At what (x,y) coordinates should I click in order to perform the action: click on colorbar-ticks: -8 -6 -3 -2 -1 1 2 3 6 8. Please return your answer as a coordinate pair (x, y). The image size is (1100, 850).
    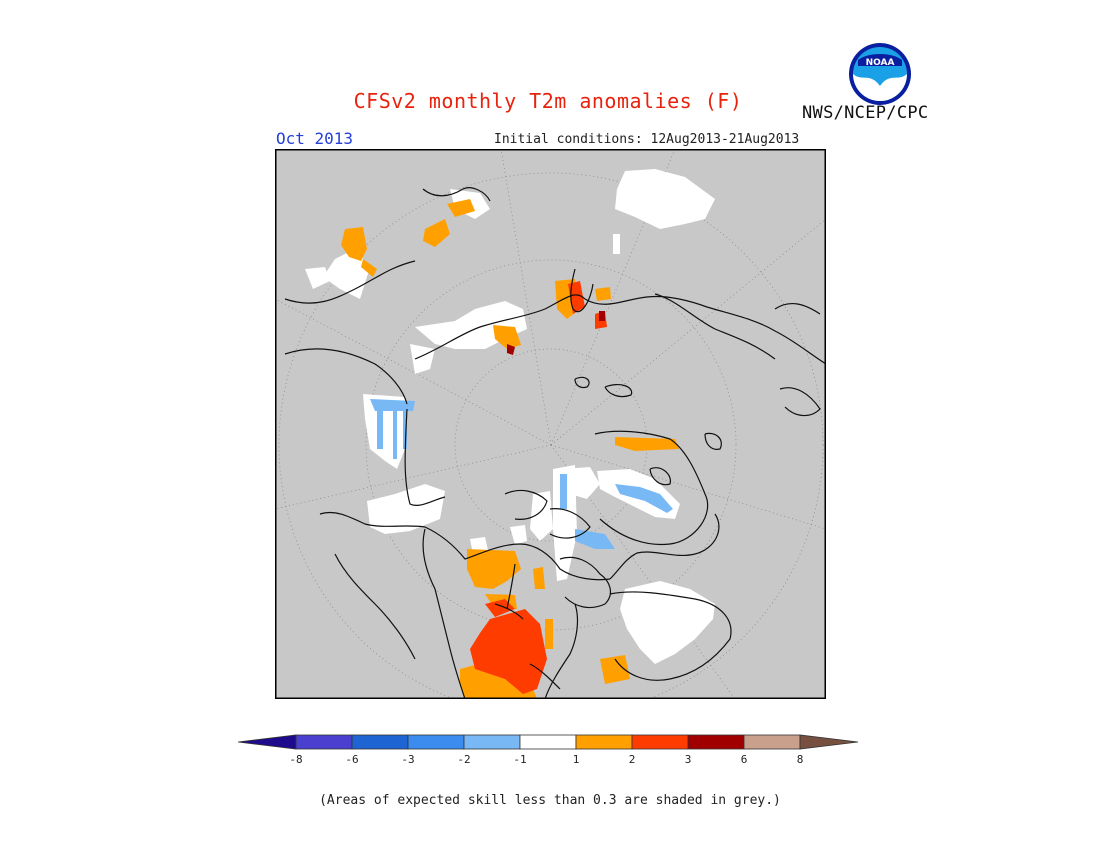
    Looking at the image, I should click on (546, 759).